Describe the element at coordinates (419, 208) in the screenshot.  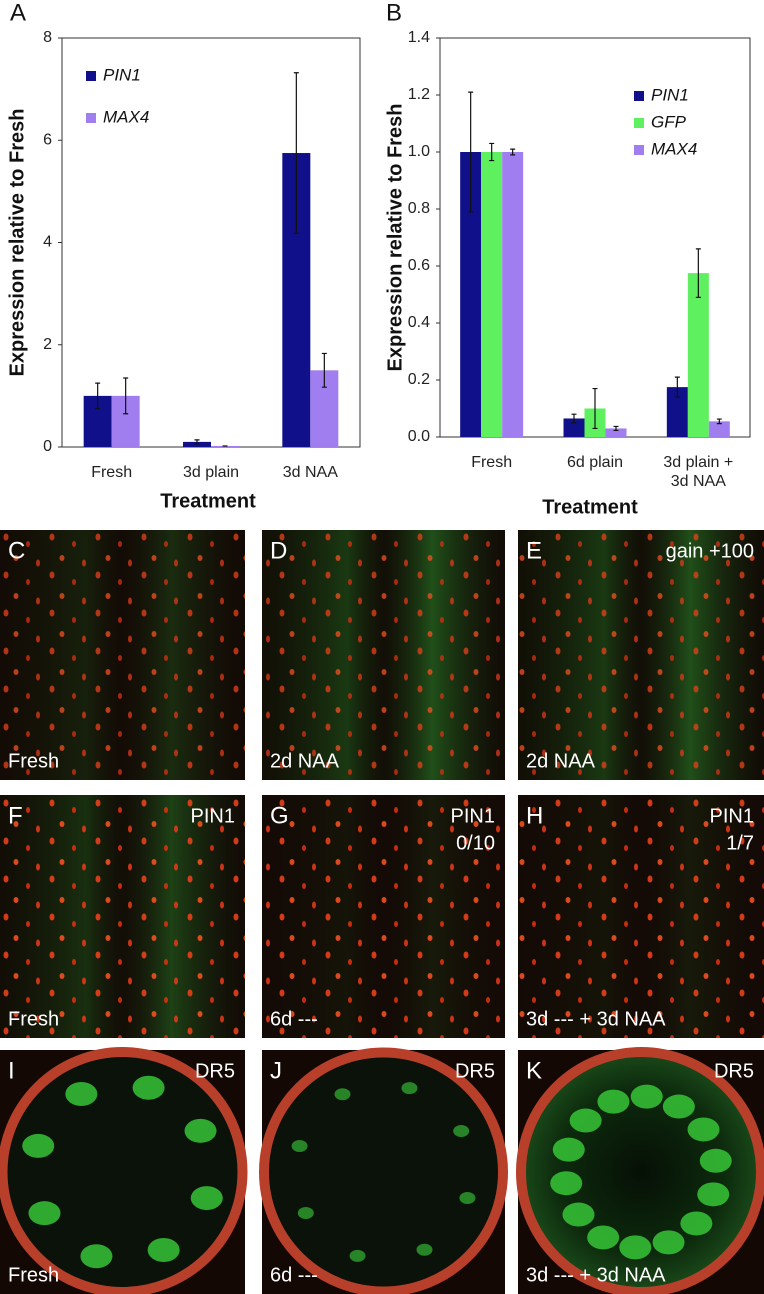
I see `y-tick-label: 0.8` at that location.